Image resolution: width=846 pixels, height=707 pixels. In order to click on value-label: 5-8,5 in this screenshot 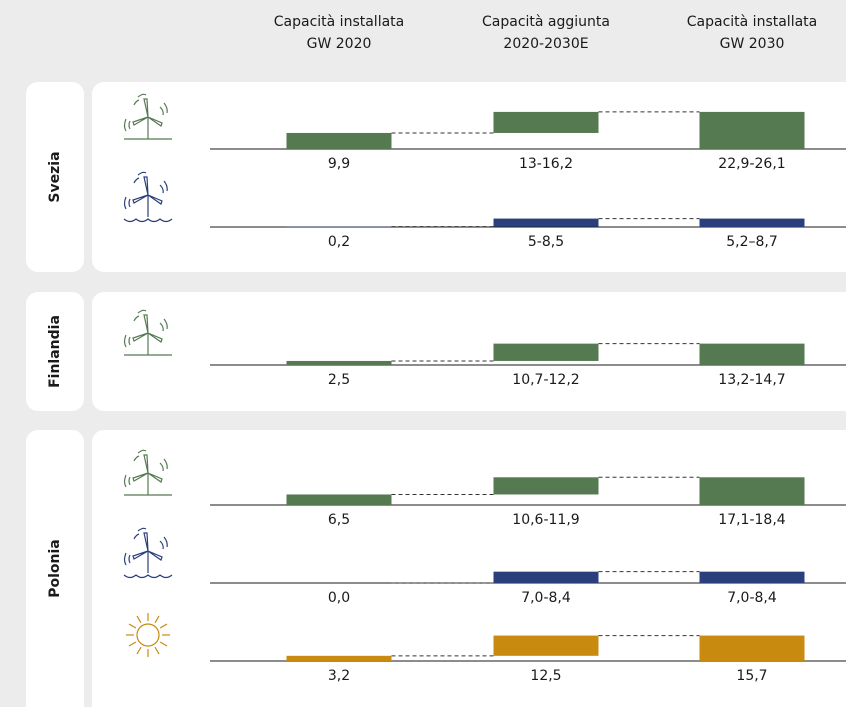, I will do `click(546, 242)`.